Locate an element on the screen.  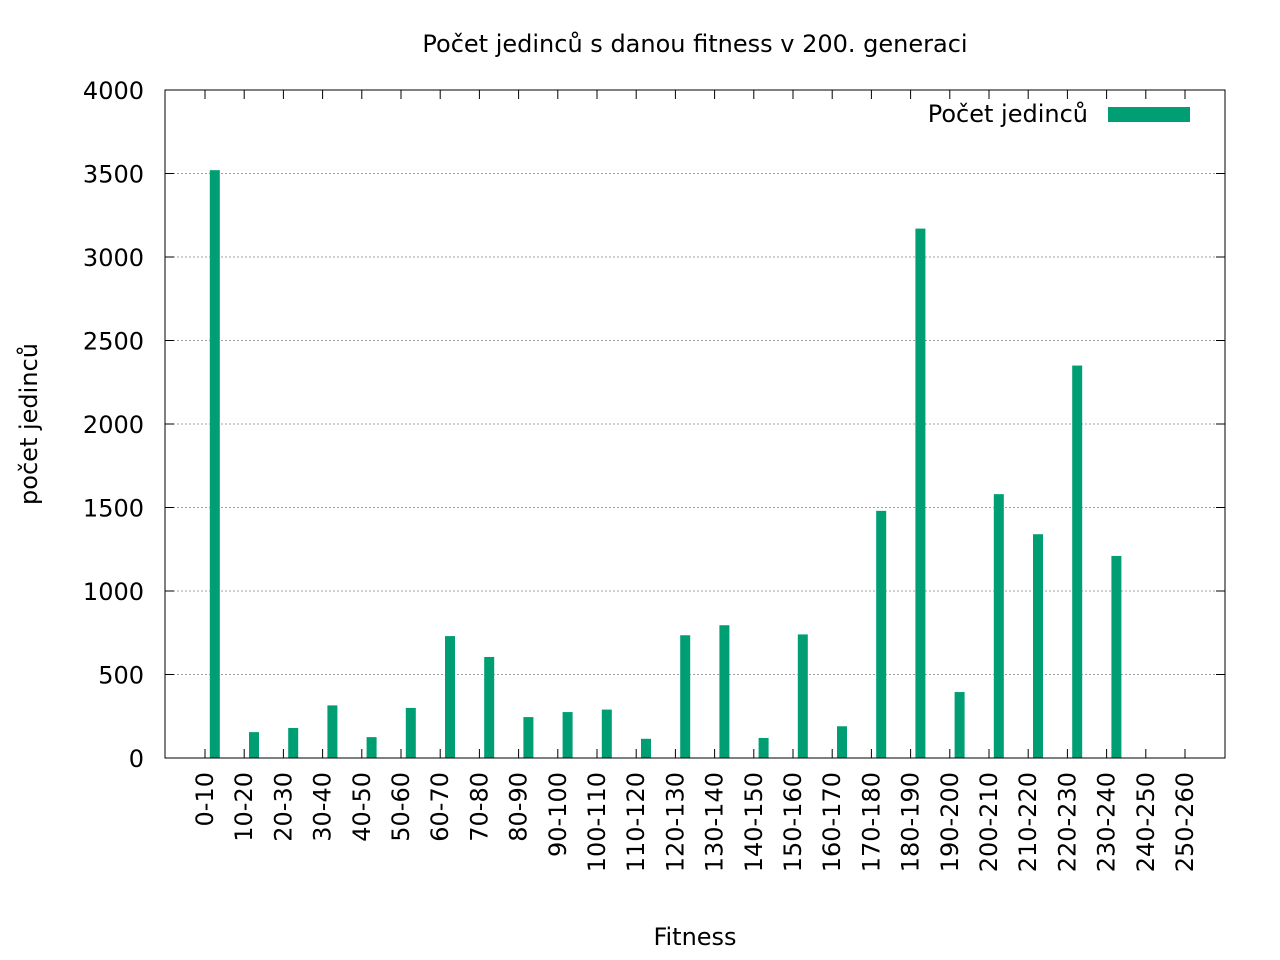
y-tick-label: 2000 is located at coordinates (113, 425).